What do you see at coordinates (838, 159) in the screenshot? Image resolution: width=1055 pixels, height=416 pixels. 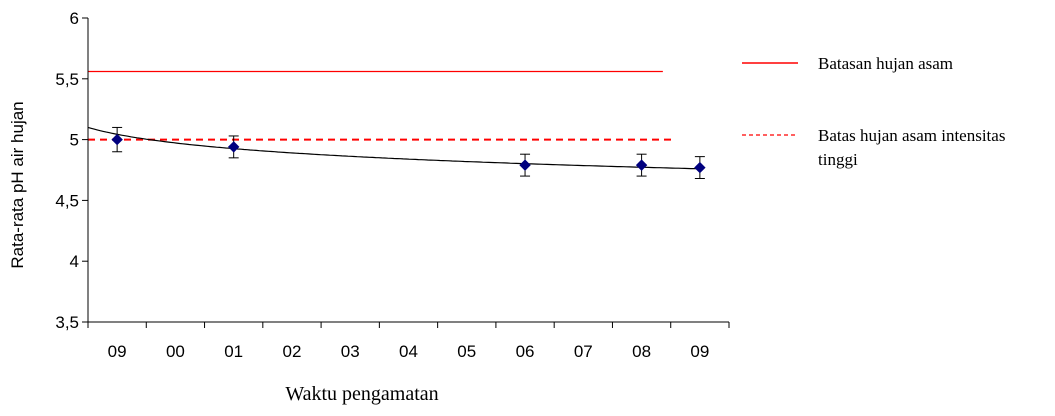 I see `legend-label: tinggi` at bounding box center [838, 159].